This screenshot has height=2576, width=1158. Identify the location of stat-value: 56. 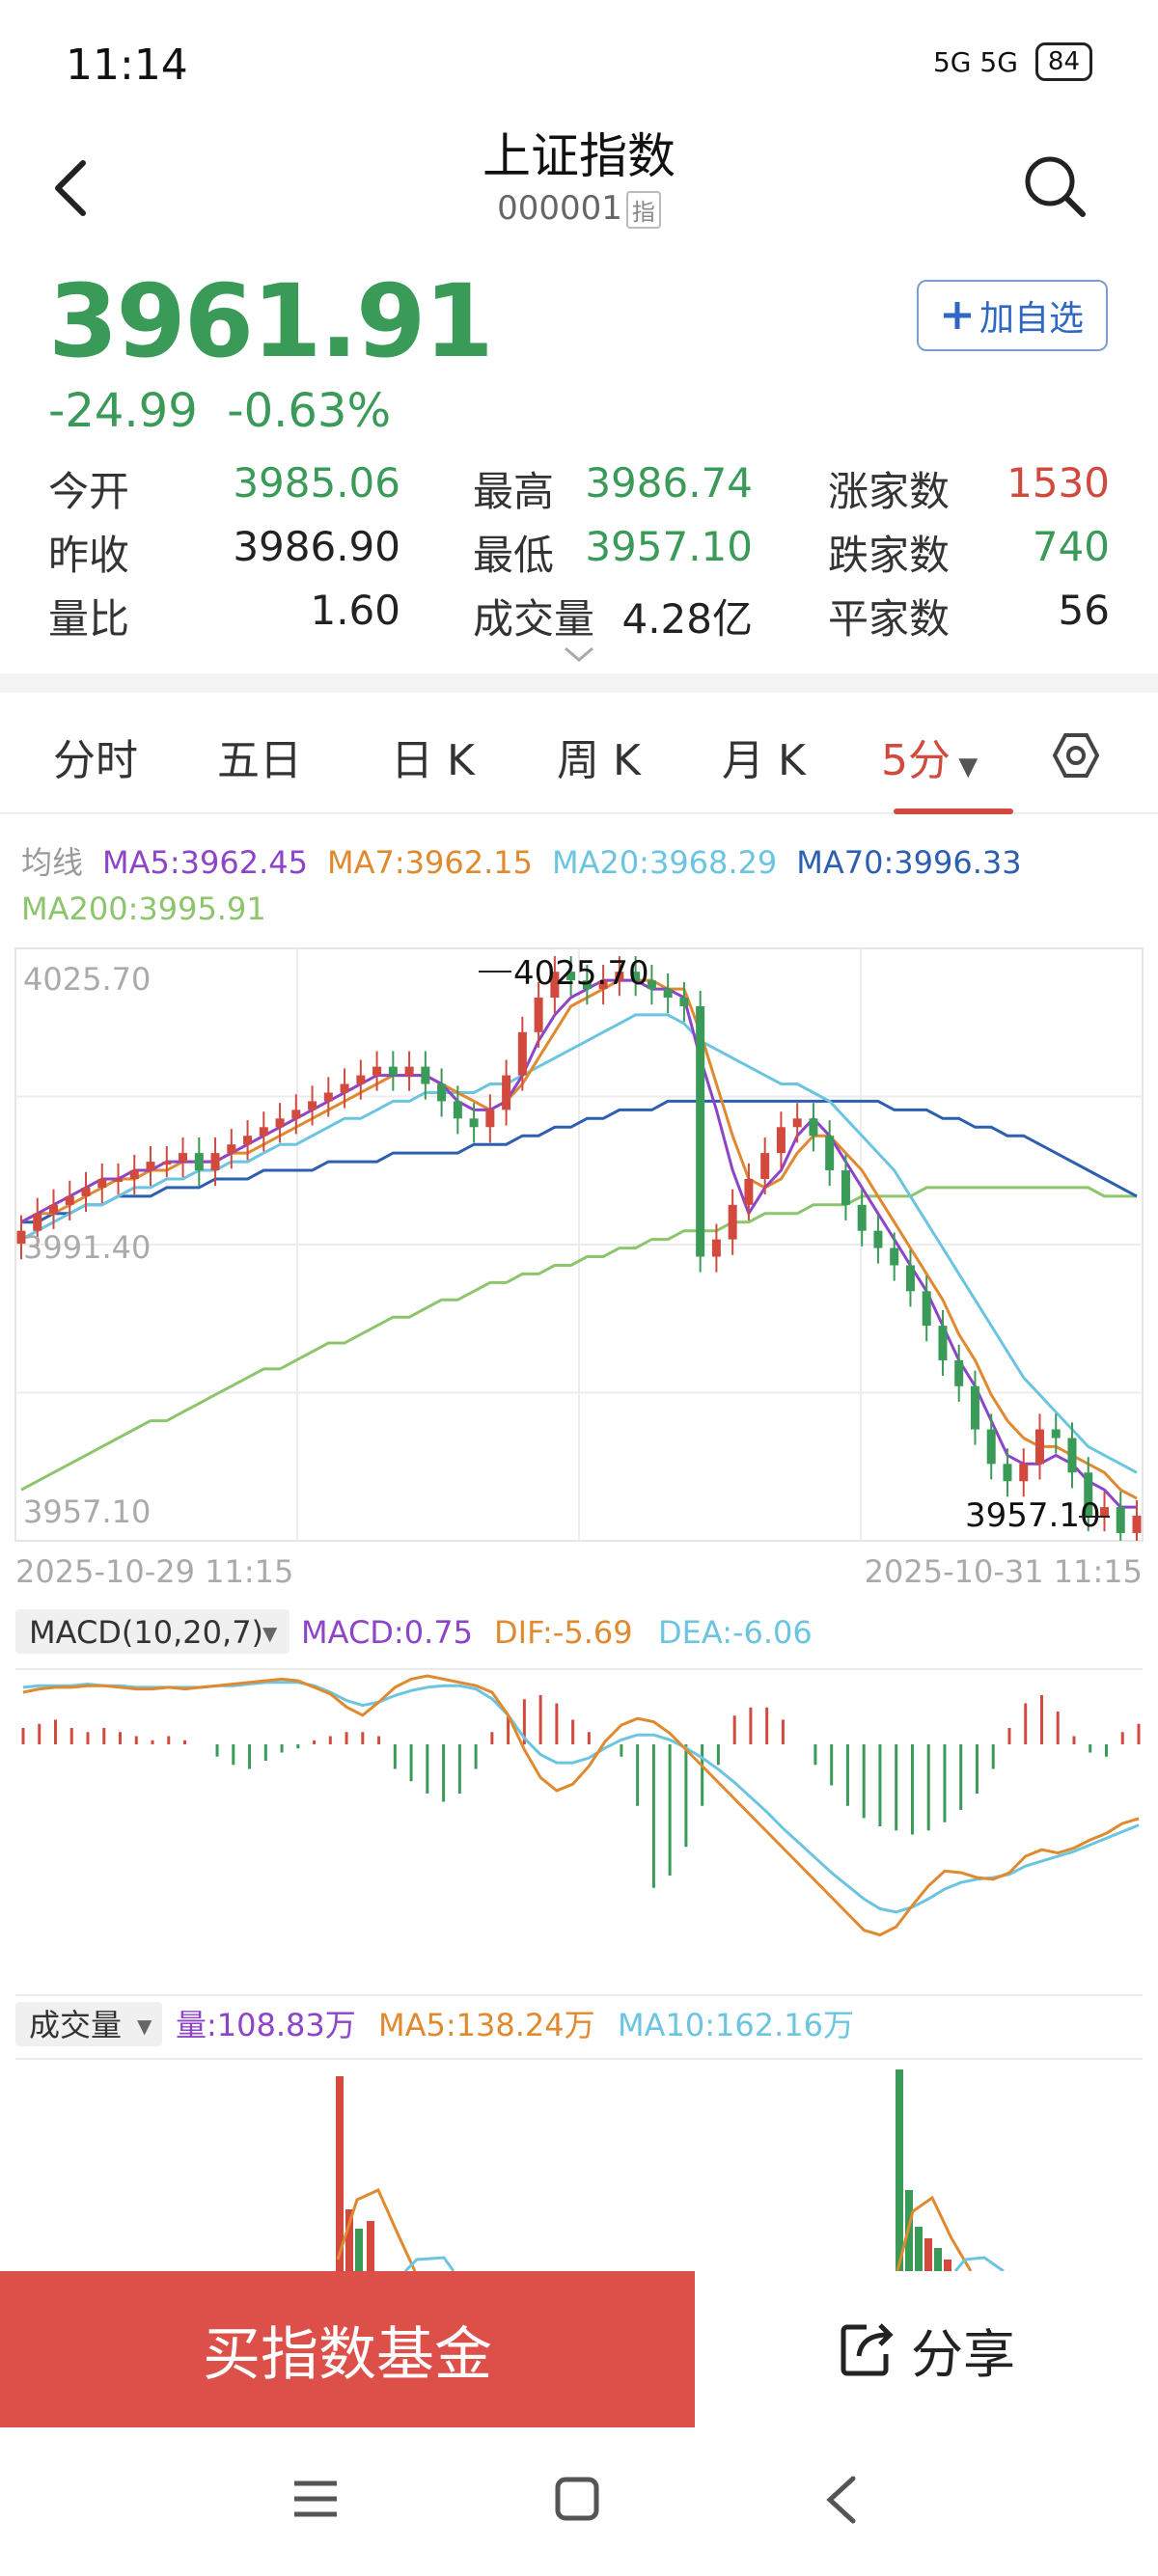
(1084, 611).